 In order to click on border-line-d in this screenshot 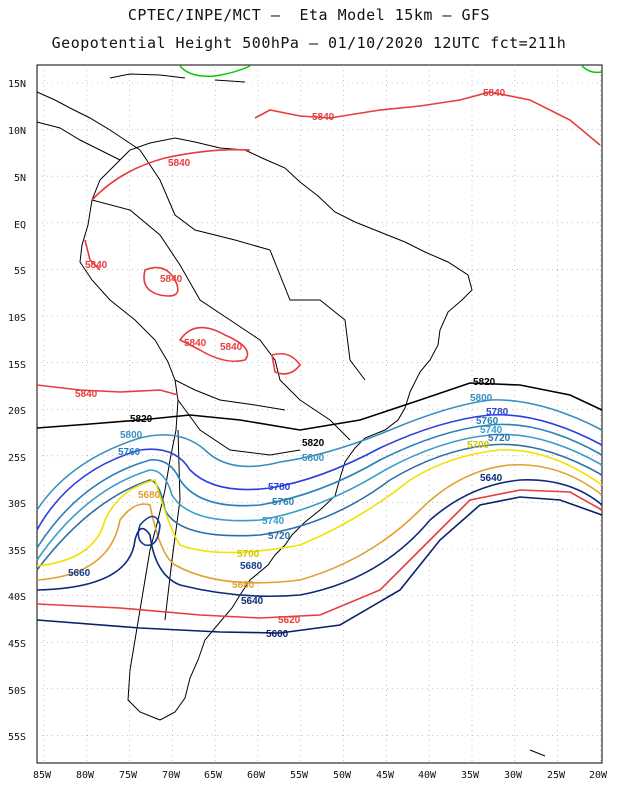, I will do `click(239, 427)`.